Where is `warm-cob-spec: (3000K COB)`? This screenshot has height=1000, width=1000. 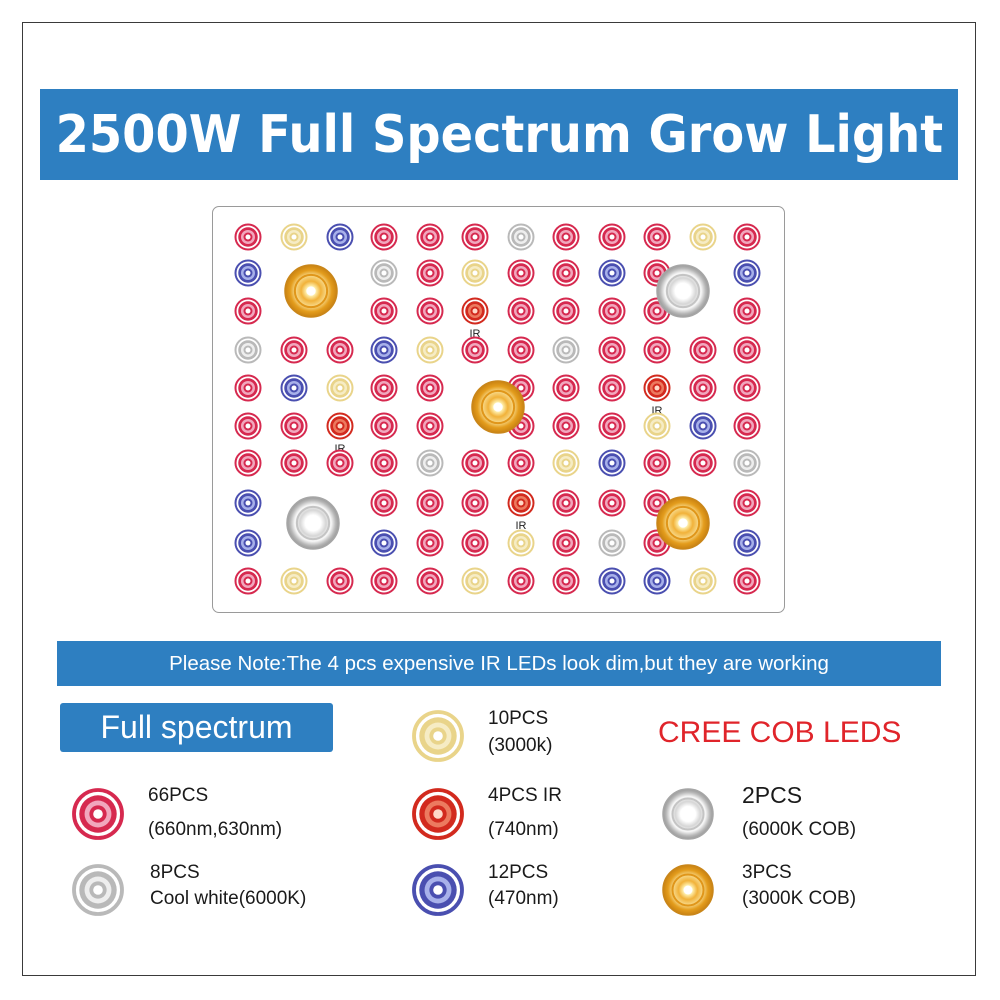
warm-cob-spec: (3000K COB) is located at coordinates (799, 898).